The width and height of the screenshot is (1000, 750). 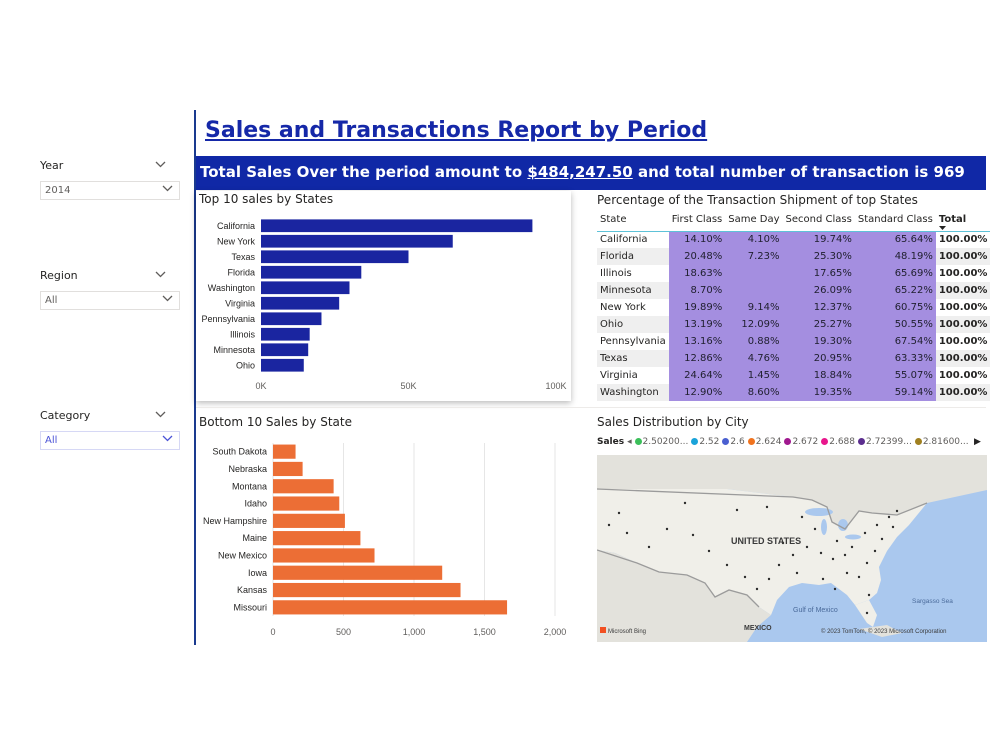 What do you see at coordinates (235, 521) in the screenshot?
I see `category-label: New Hampshire` at bounding box center [235, 521].